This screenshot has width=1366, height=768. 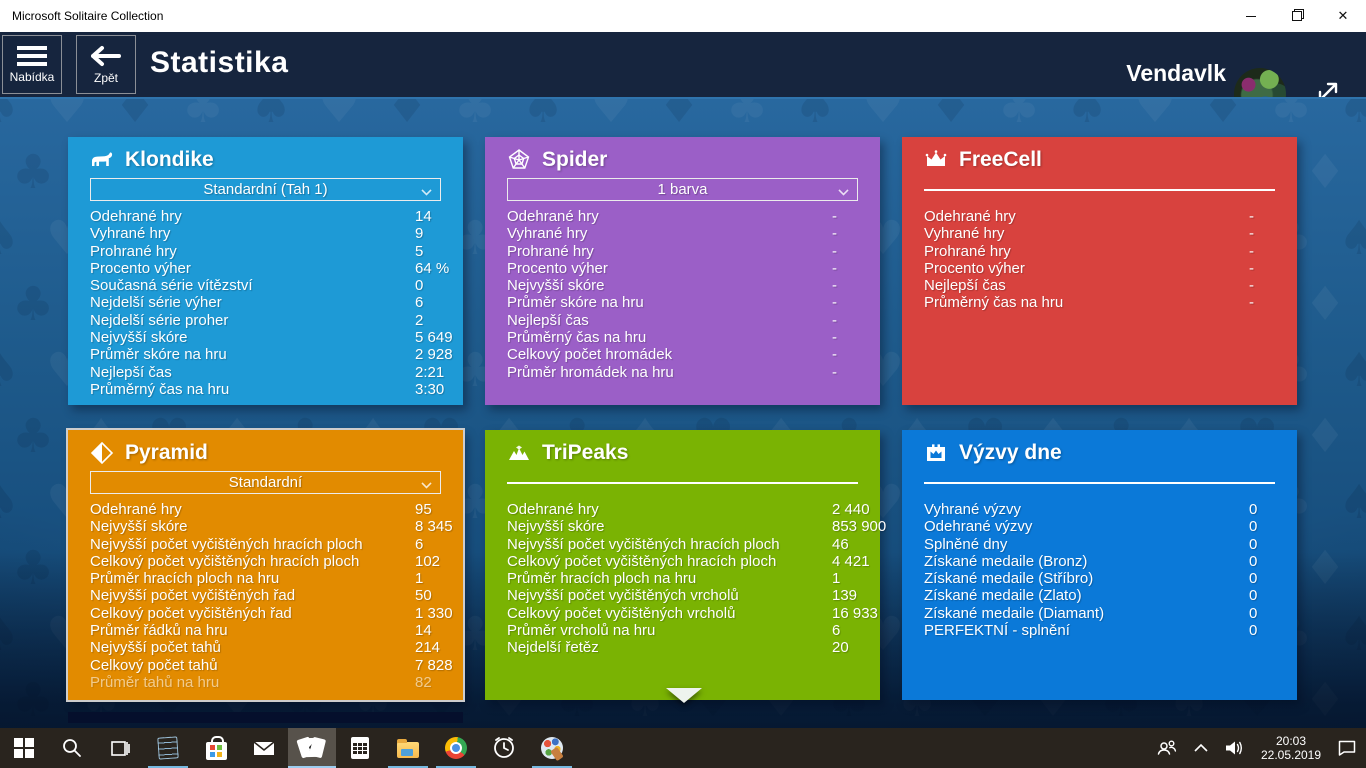 I want to click on stat-row: Odehrané hry 2 440, so click(x=688, y=509).